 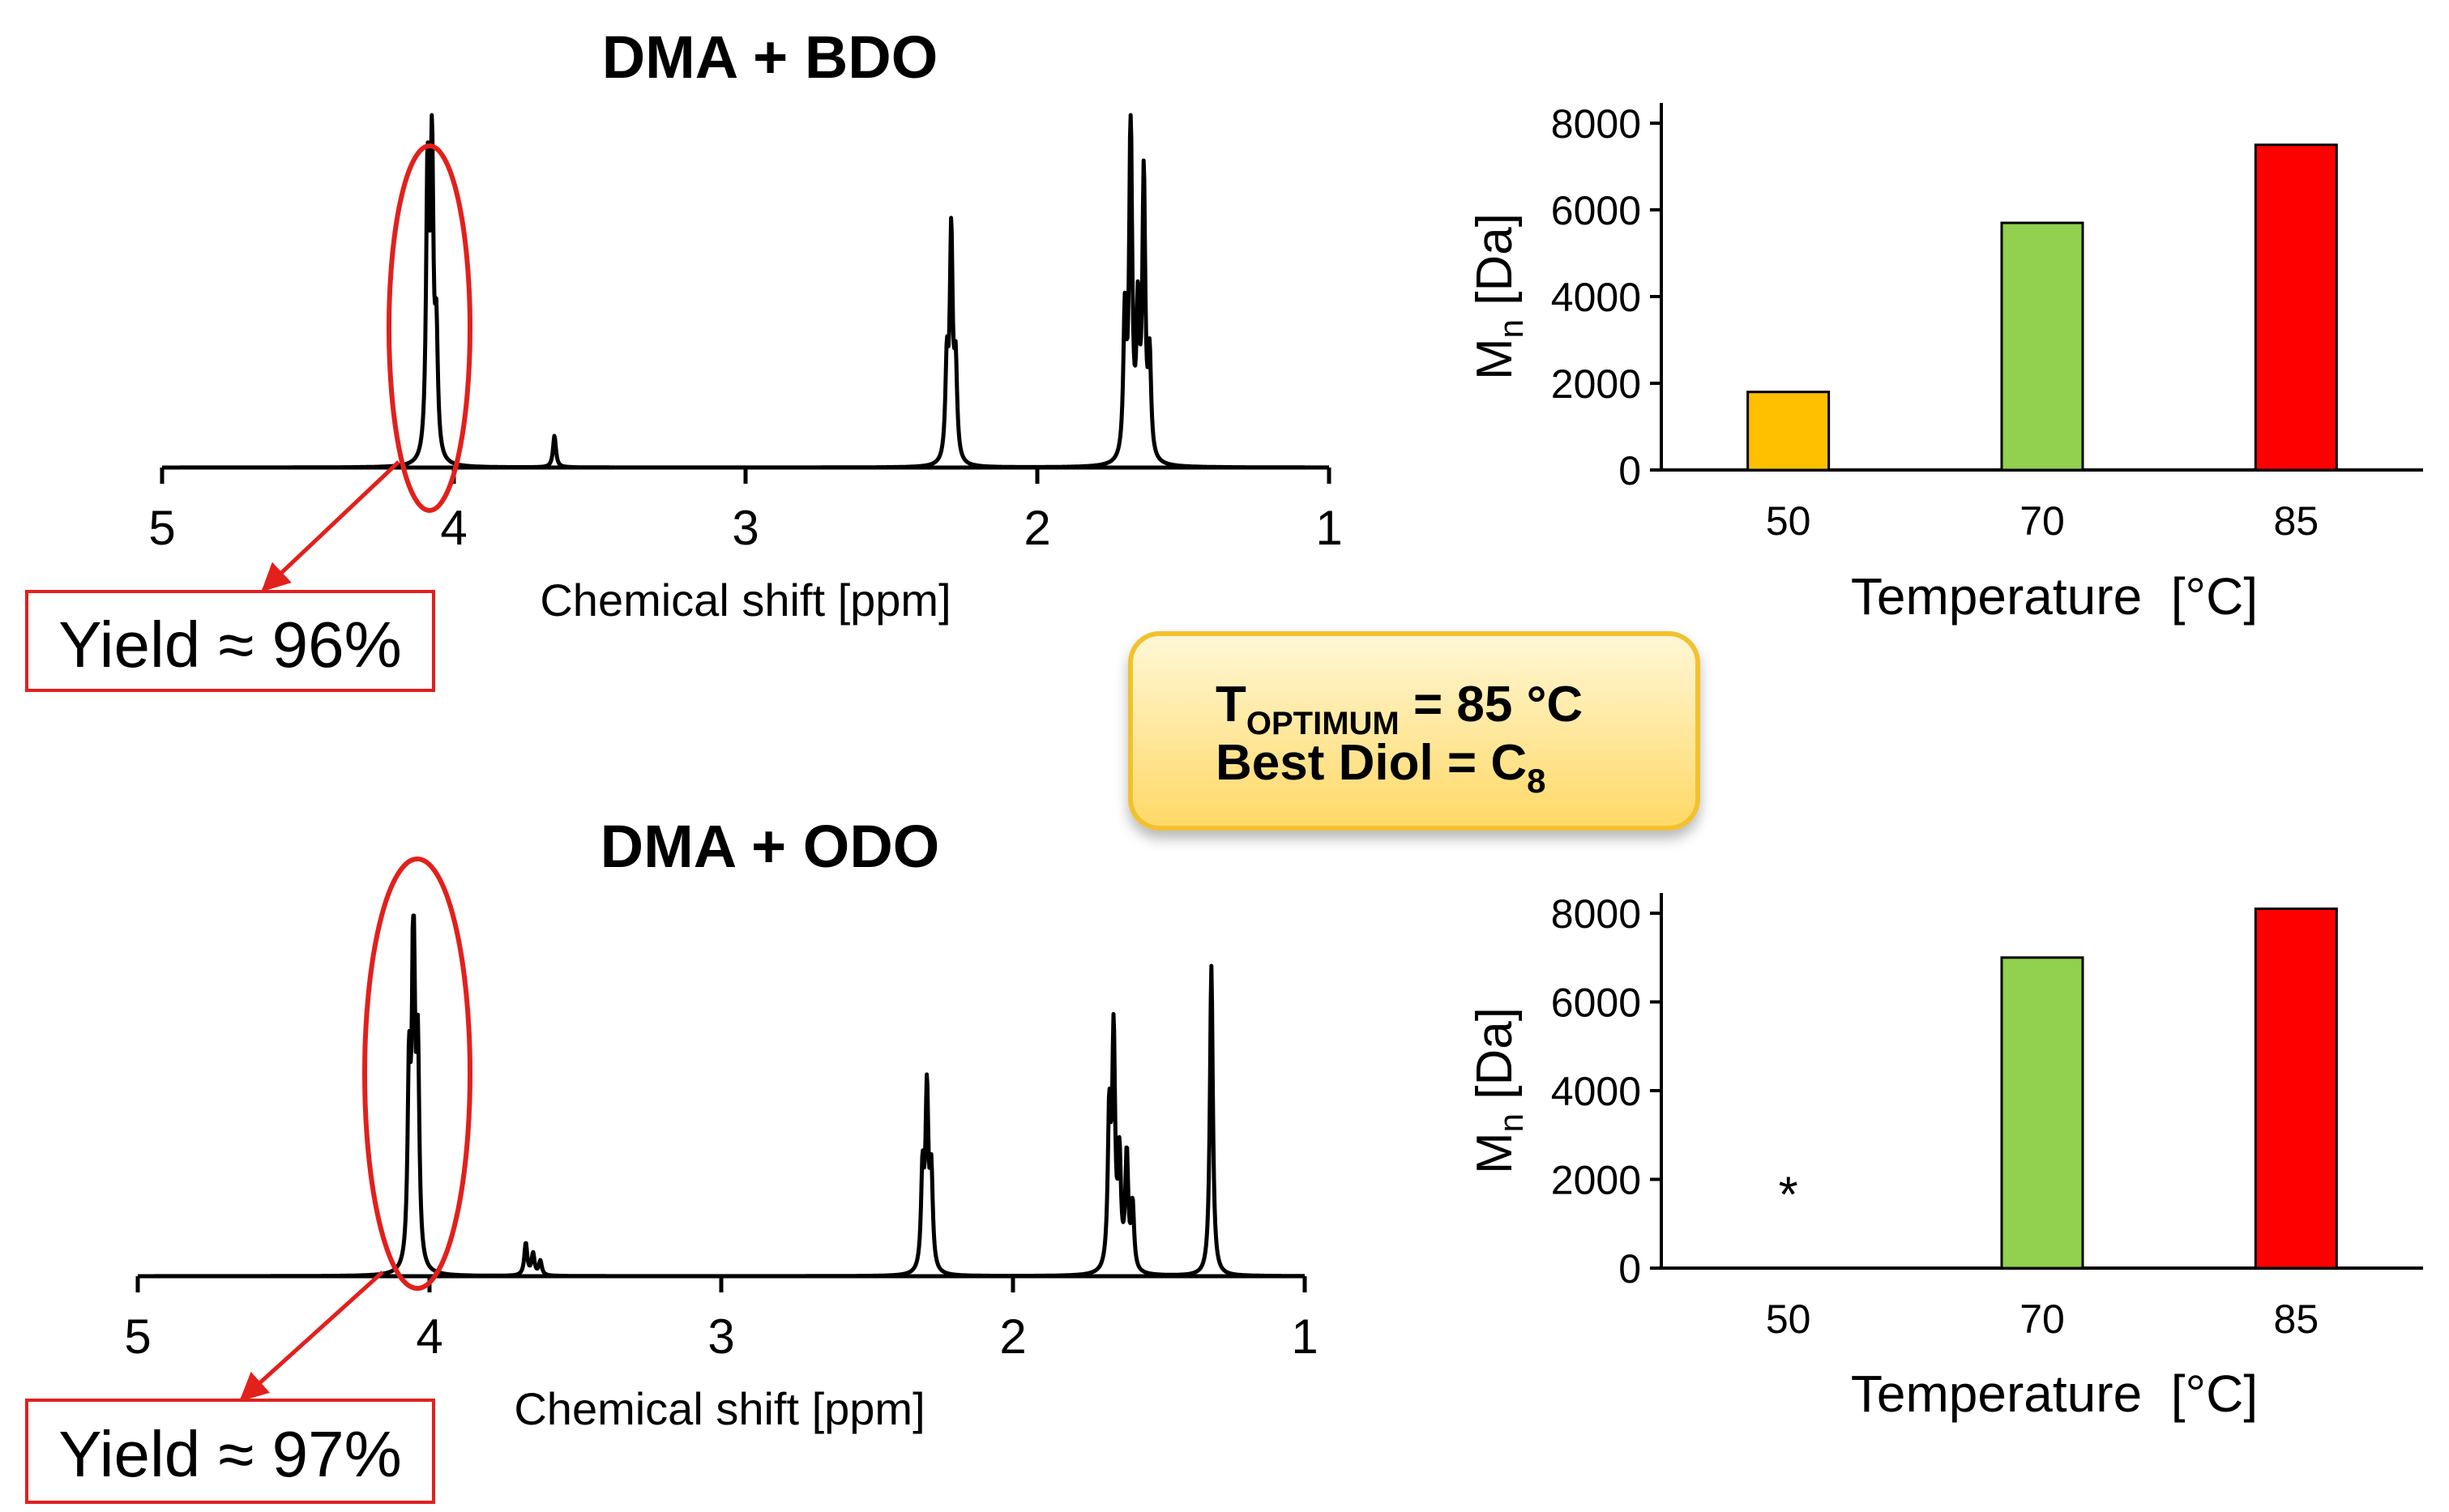 I want to click on yield-label: Yield ≈ 96%, so click(x=229, y=645).